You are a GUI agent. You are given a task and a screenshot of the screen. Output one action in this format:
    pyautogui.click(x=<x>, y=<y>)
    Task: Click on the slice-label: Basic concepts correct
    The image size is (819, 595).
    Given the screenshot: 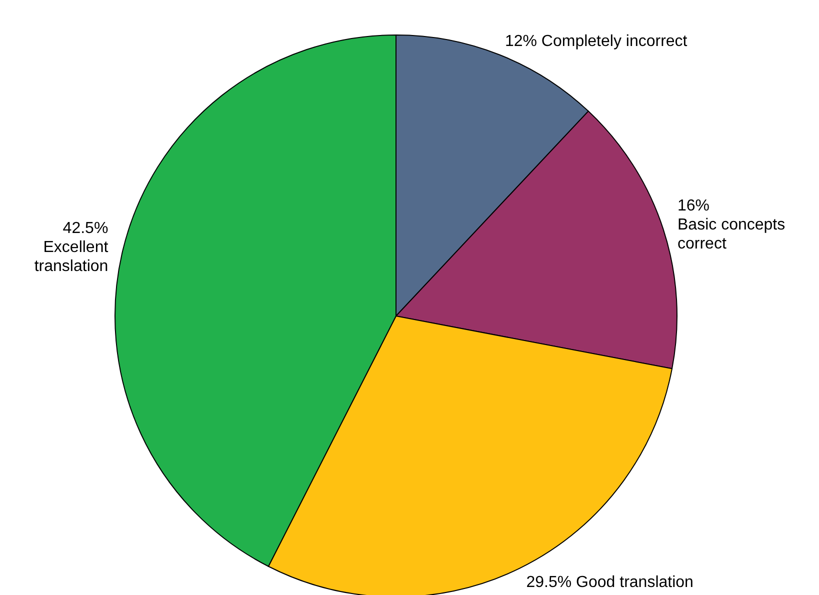 What is the action you would take?
    pyautogui.click(x=732, y=234)
    